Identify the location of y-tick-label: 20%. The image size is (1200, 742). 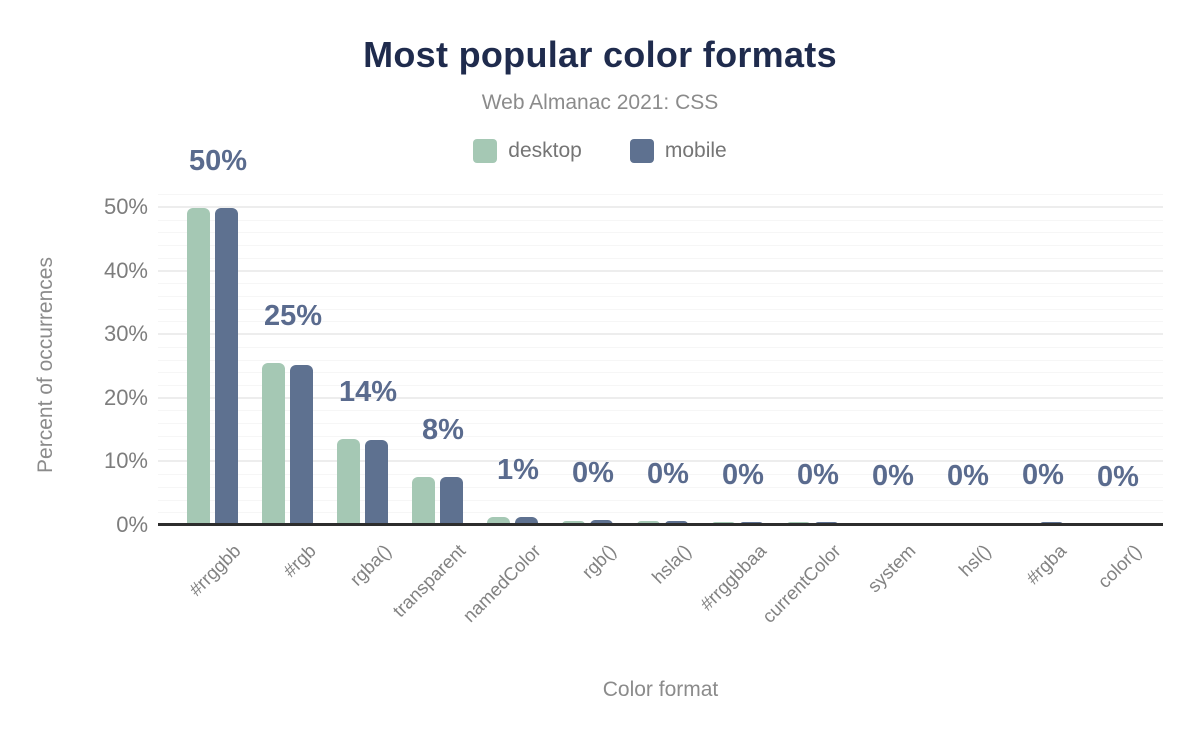
(125, 397).